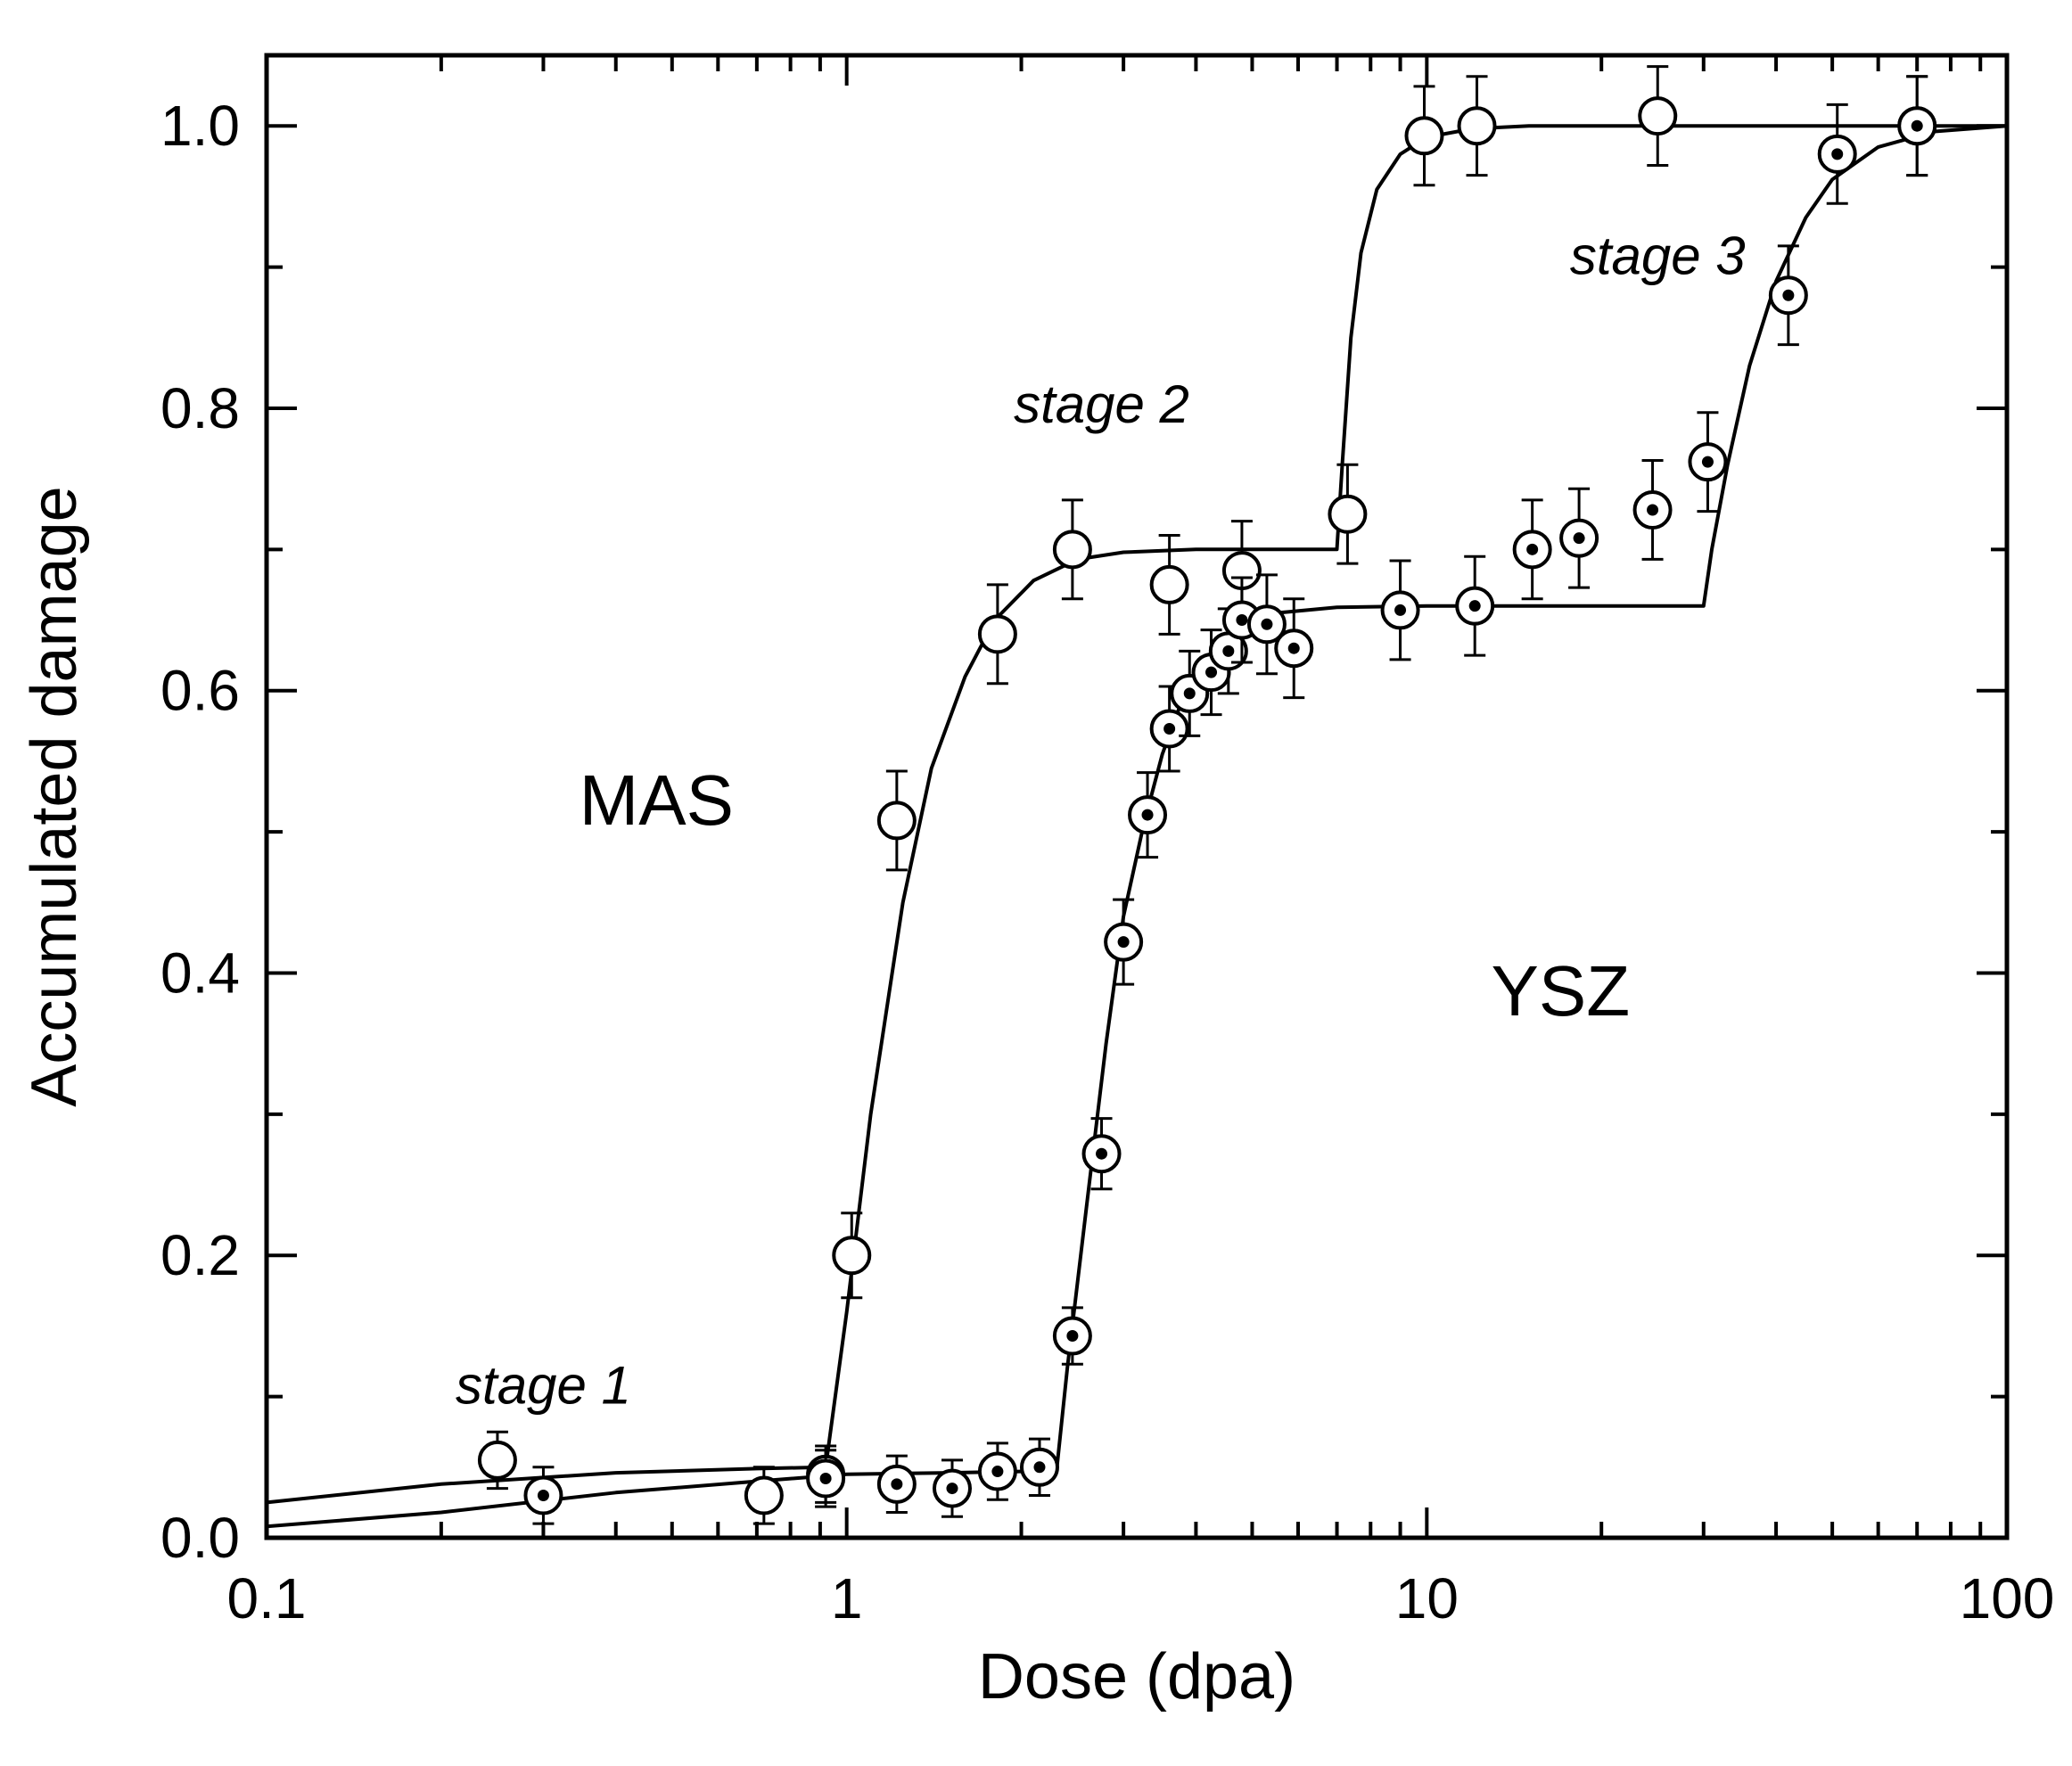  What do you see at coordinates (1427, 1598) in the screenshot?
I see `x-tick-label: 10` at bounding box center [1427, 1598].